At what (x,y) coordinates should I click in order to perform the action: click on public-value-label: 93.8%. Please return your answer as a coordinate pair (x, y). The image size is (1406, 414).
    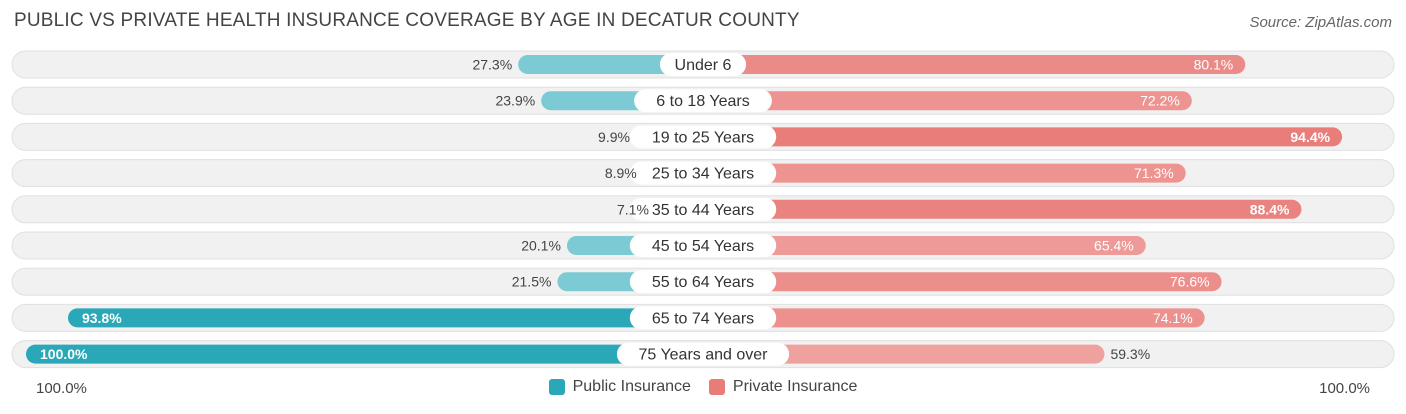
    Looking at the image, I should click on (102, 318).